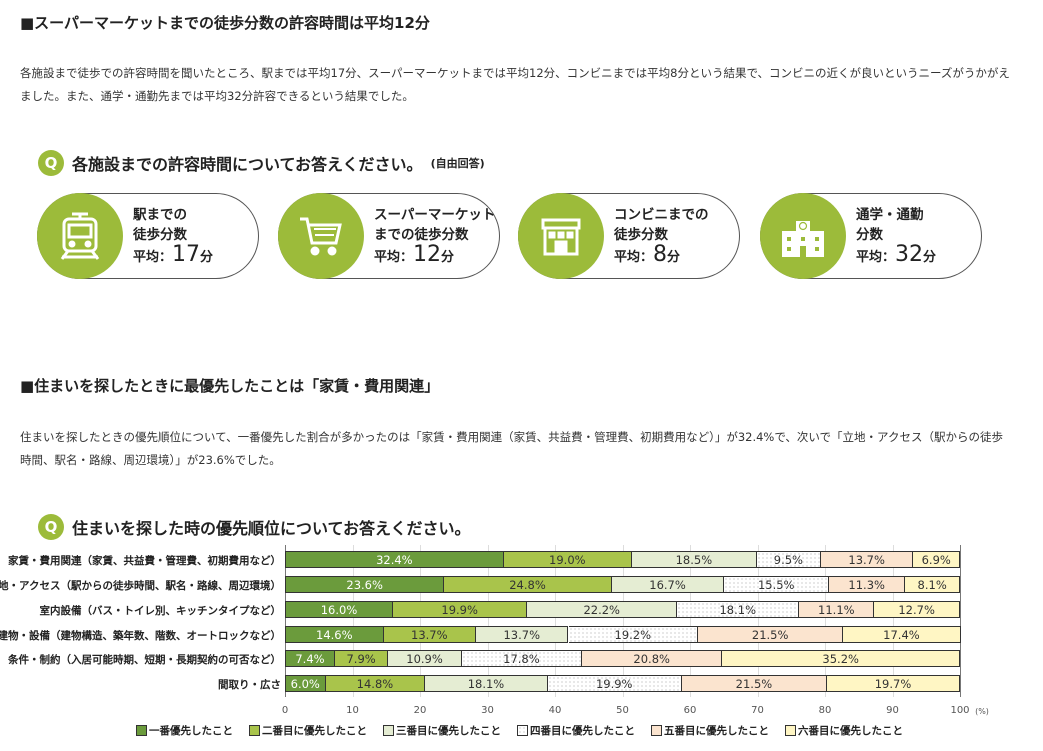 This screenshot has width=1043, height=751. I want to click on legend-label: 六番目に優先したこと, so click(850, 731).